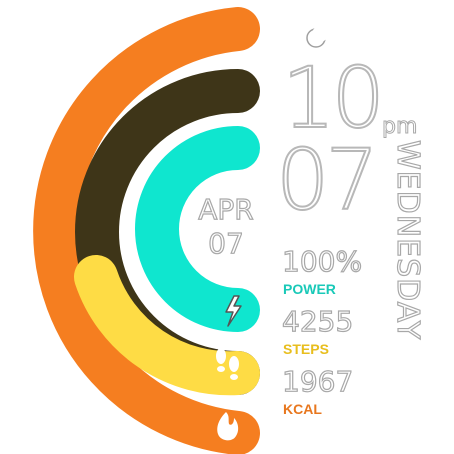 This screenshot has height=454, width=454. Describe the element at coordinates (197, 229) in the screenshot. I see `power-ring` at that location.